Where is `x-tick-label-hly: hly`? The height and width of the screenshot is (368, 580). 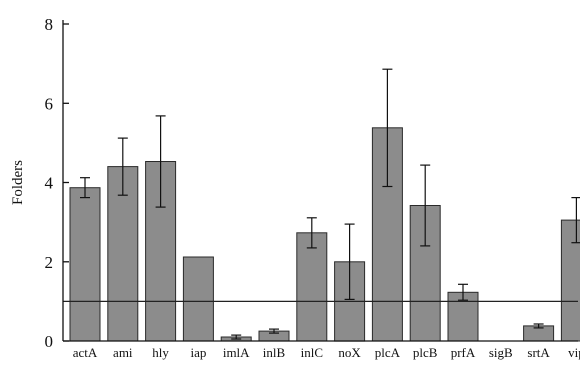
x-tick-label-hly: hly is located at coordinates (160, 352).